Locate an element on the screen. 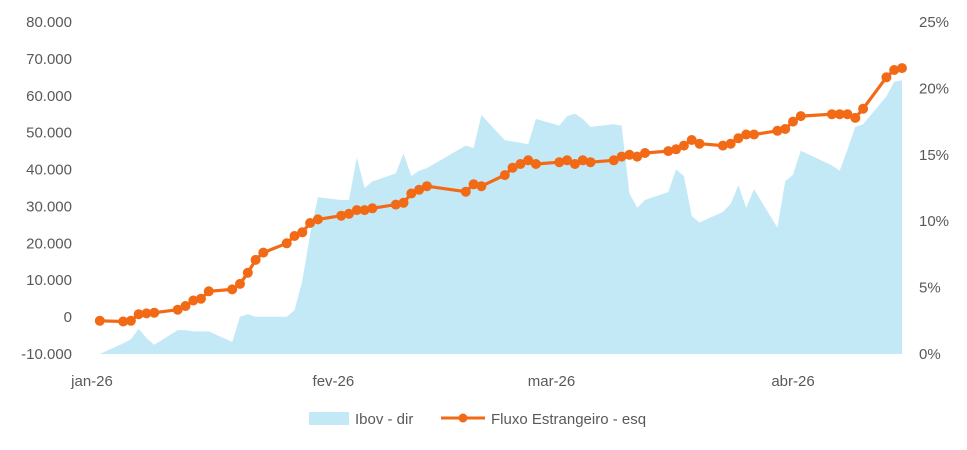 This screenshot has width=967, height=450. left-axis-tick-label: 10.000 is located at coordinates (49, 280).